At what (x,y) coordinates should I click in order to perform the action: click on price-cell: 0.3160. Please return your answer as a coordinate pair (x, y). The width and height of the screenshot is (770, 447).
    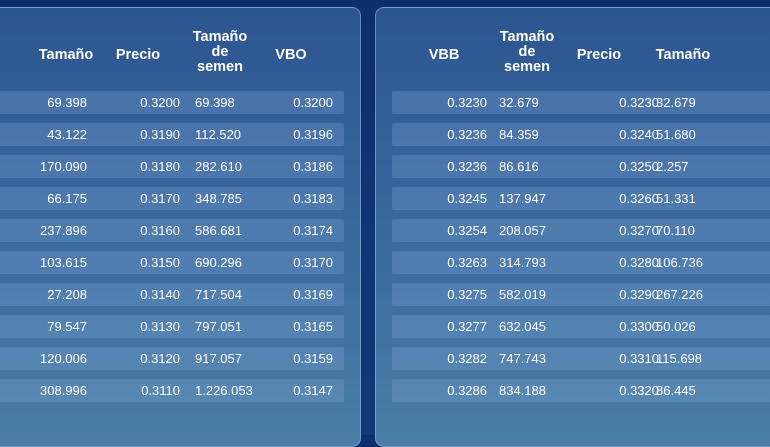
    Looking at the image, I should click on (160, 230).